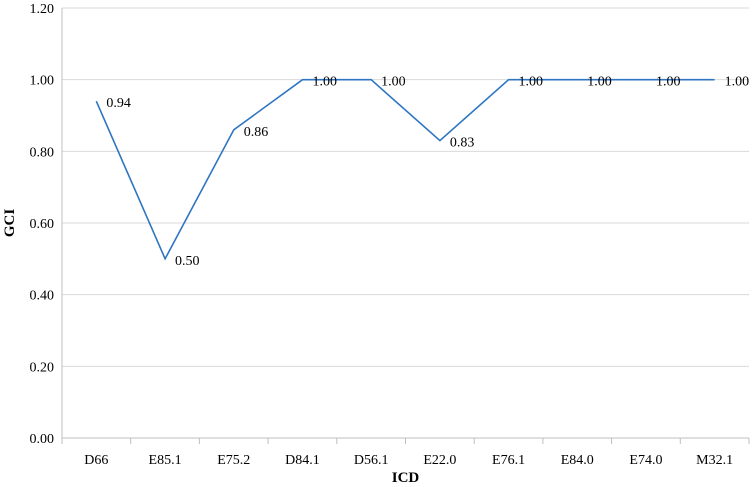 The width and height of the screenshot is (754, 487). I want to click on y-tick-label: 0.00, so click(42, 439).